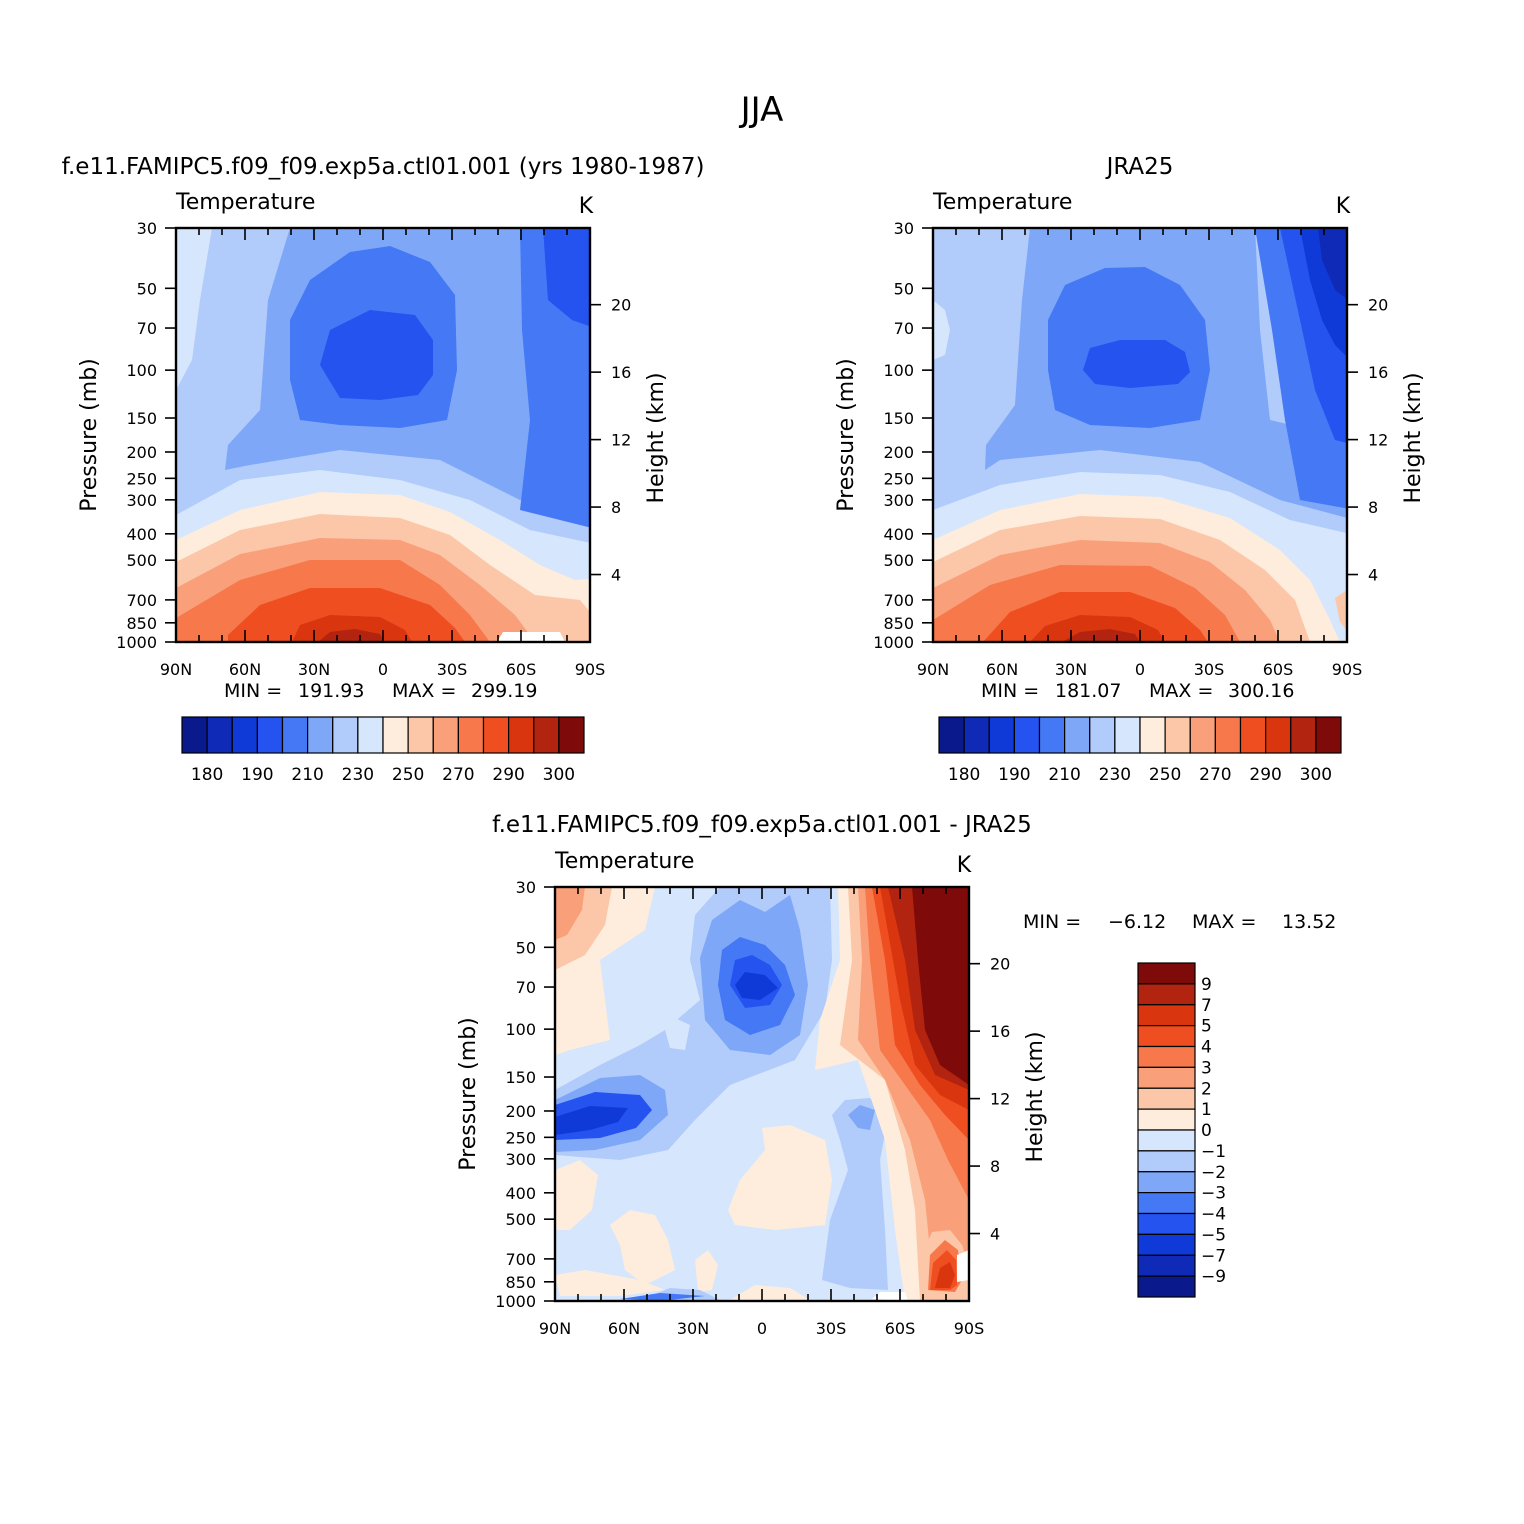  I want to click on y2-axis-title: Height (km), so click(1413, 437).